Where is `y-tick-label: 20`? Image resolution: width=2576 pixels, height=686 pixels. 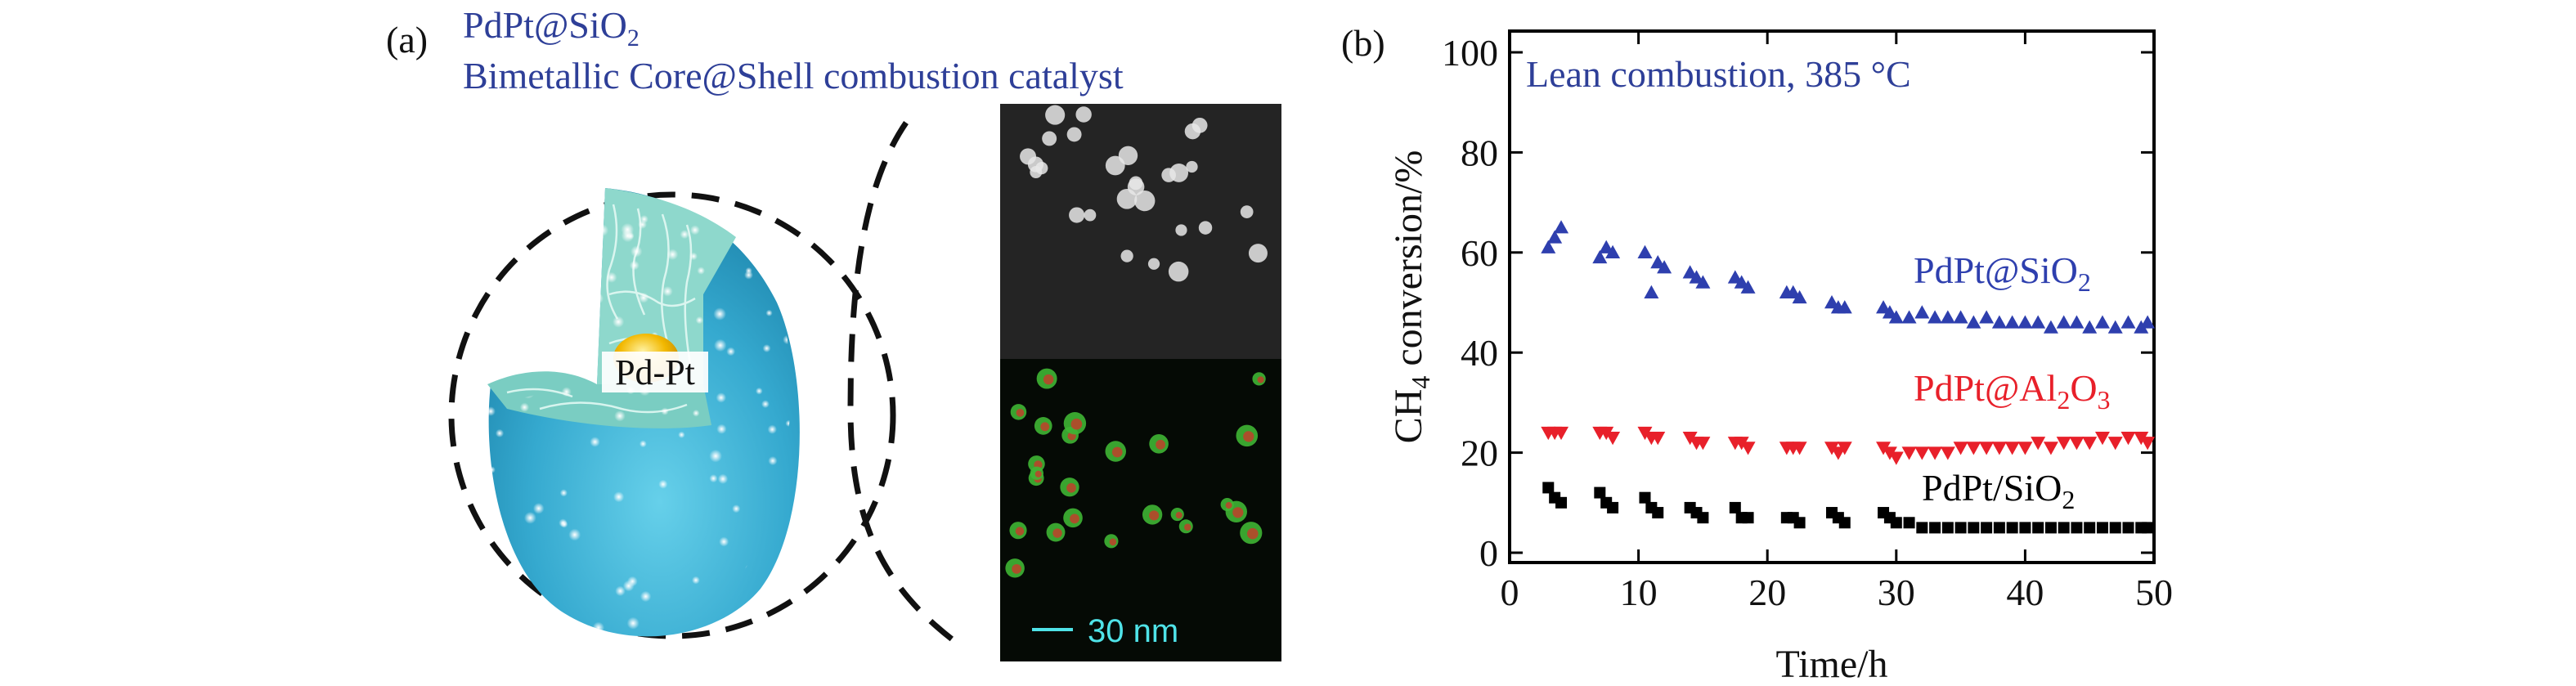
y-tick-label: 20 is located at coordinates (1480, 453).